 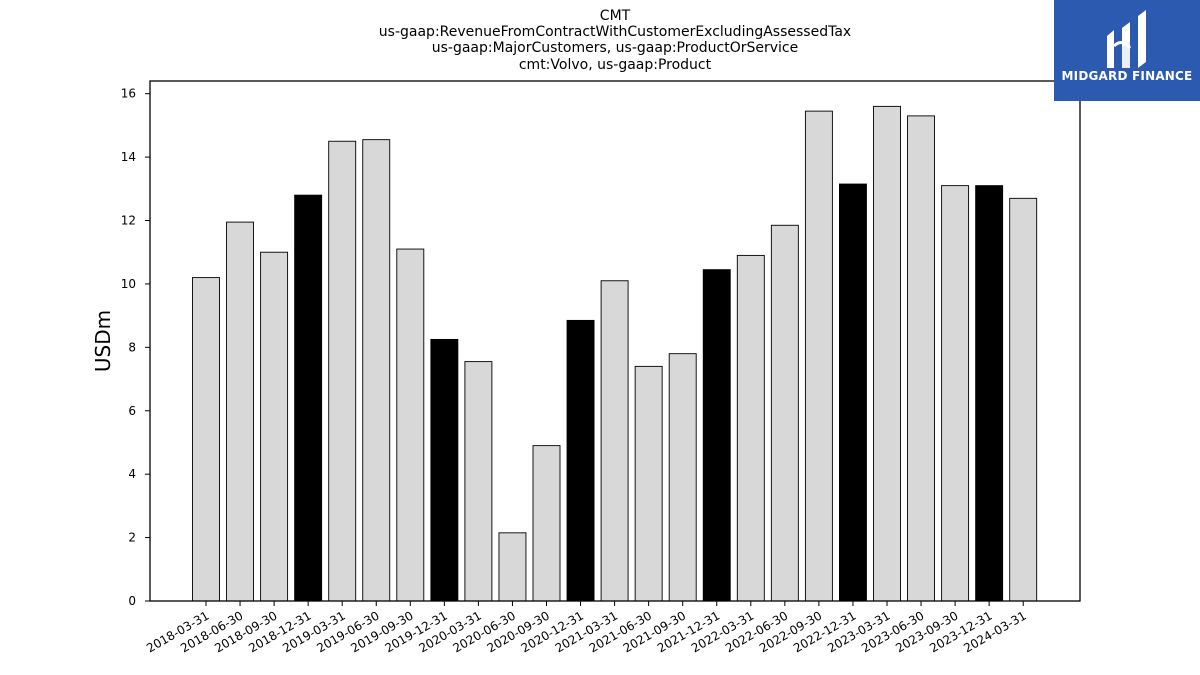 I want to click on brand-logo: MIDGARD FINANCE, so click(x=1127, y=50).